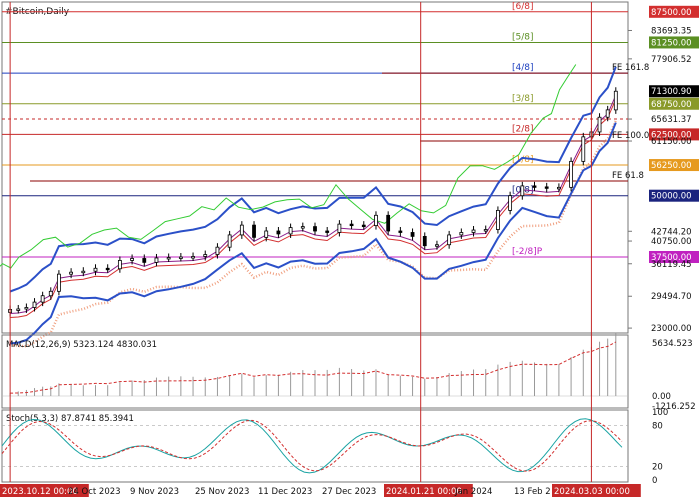 The height and width of the screenshot is (500, 700). Describe the element at coordinates (523, 160) in the screenshot. I see `murray-level-label: [1/8]` at that location.